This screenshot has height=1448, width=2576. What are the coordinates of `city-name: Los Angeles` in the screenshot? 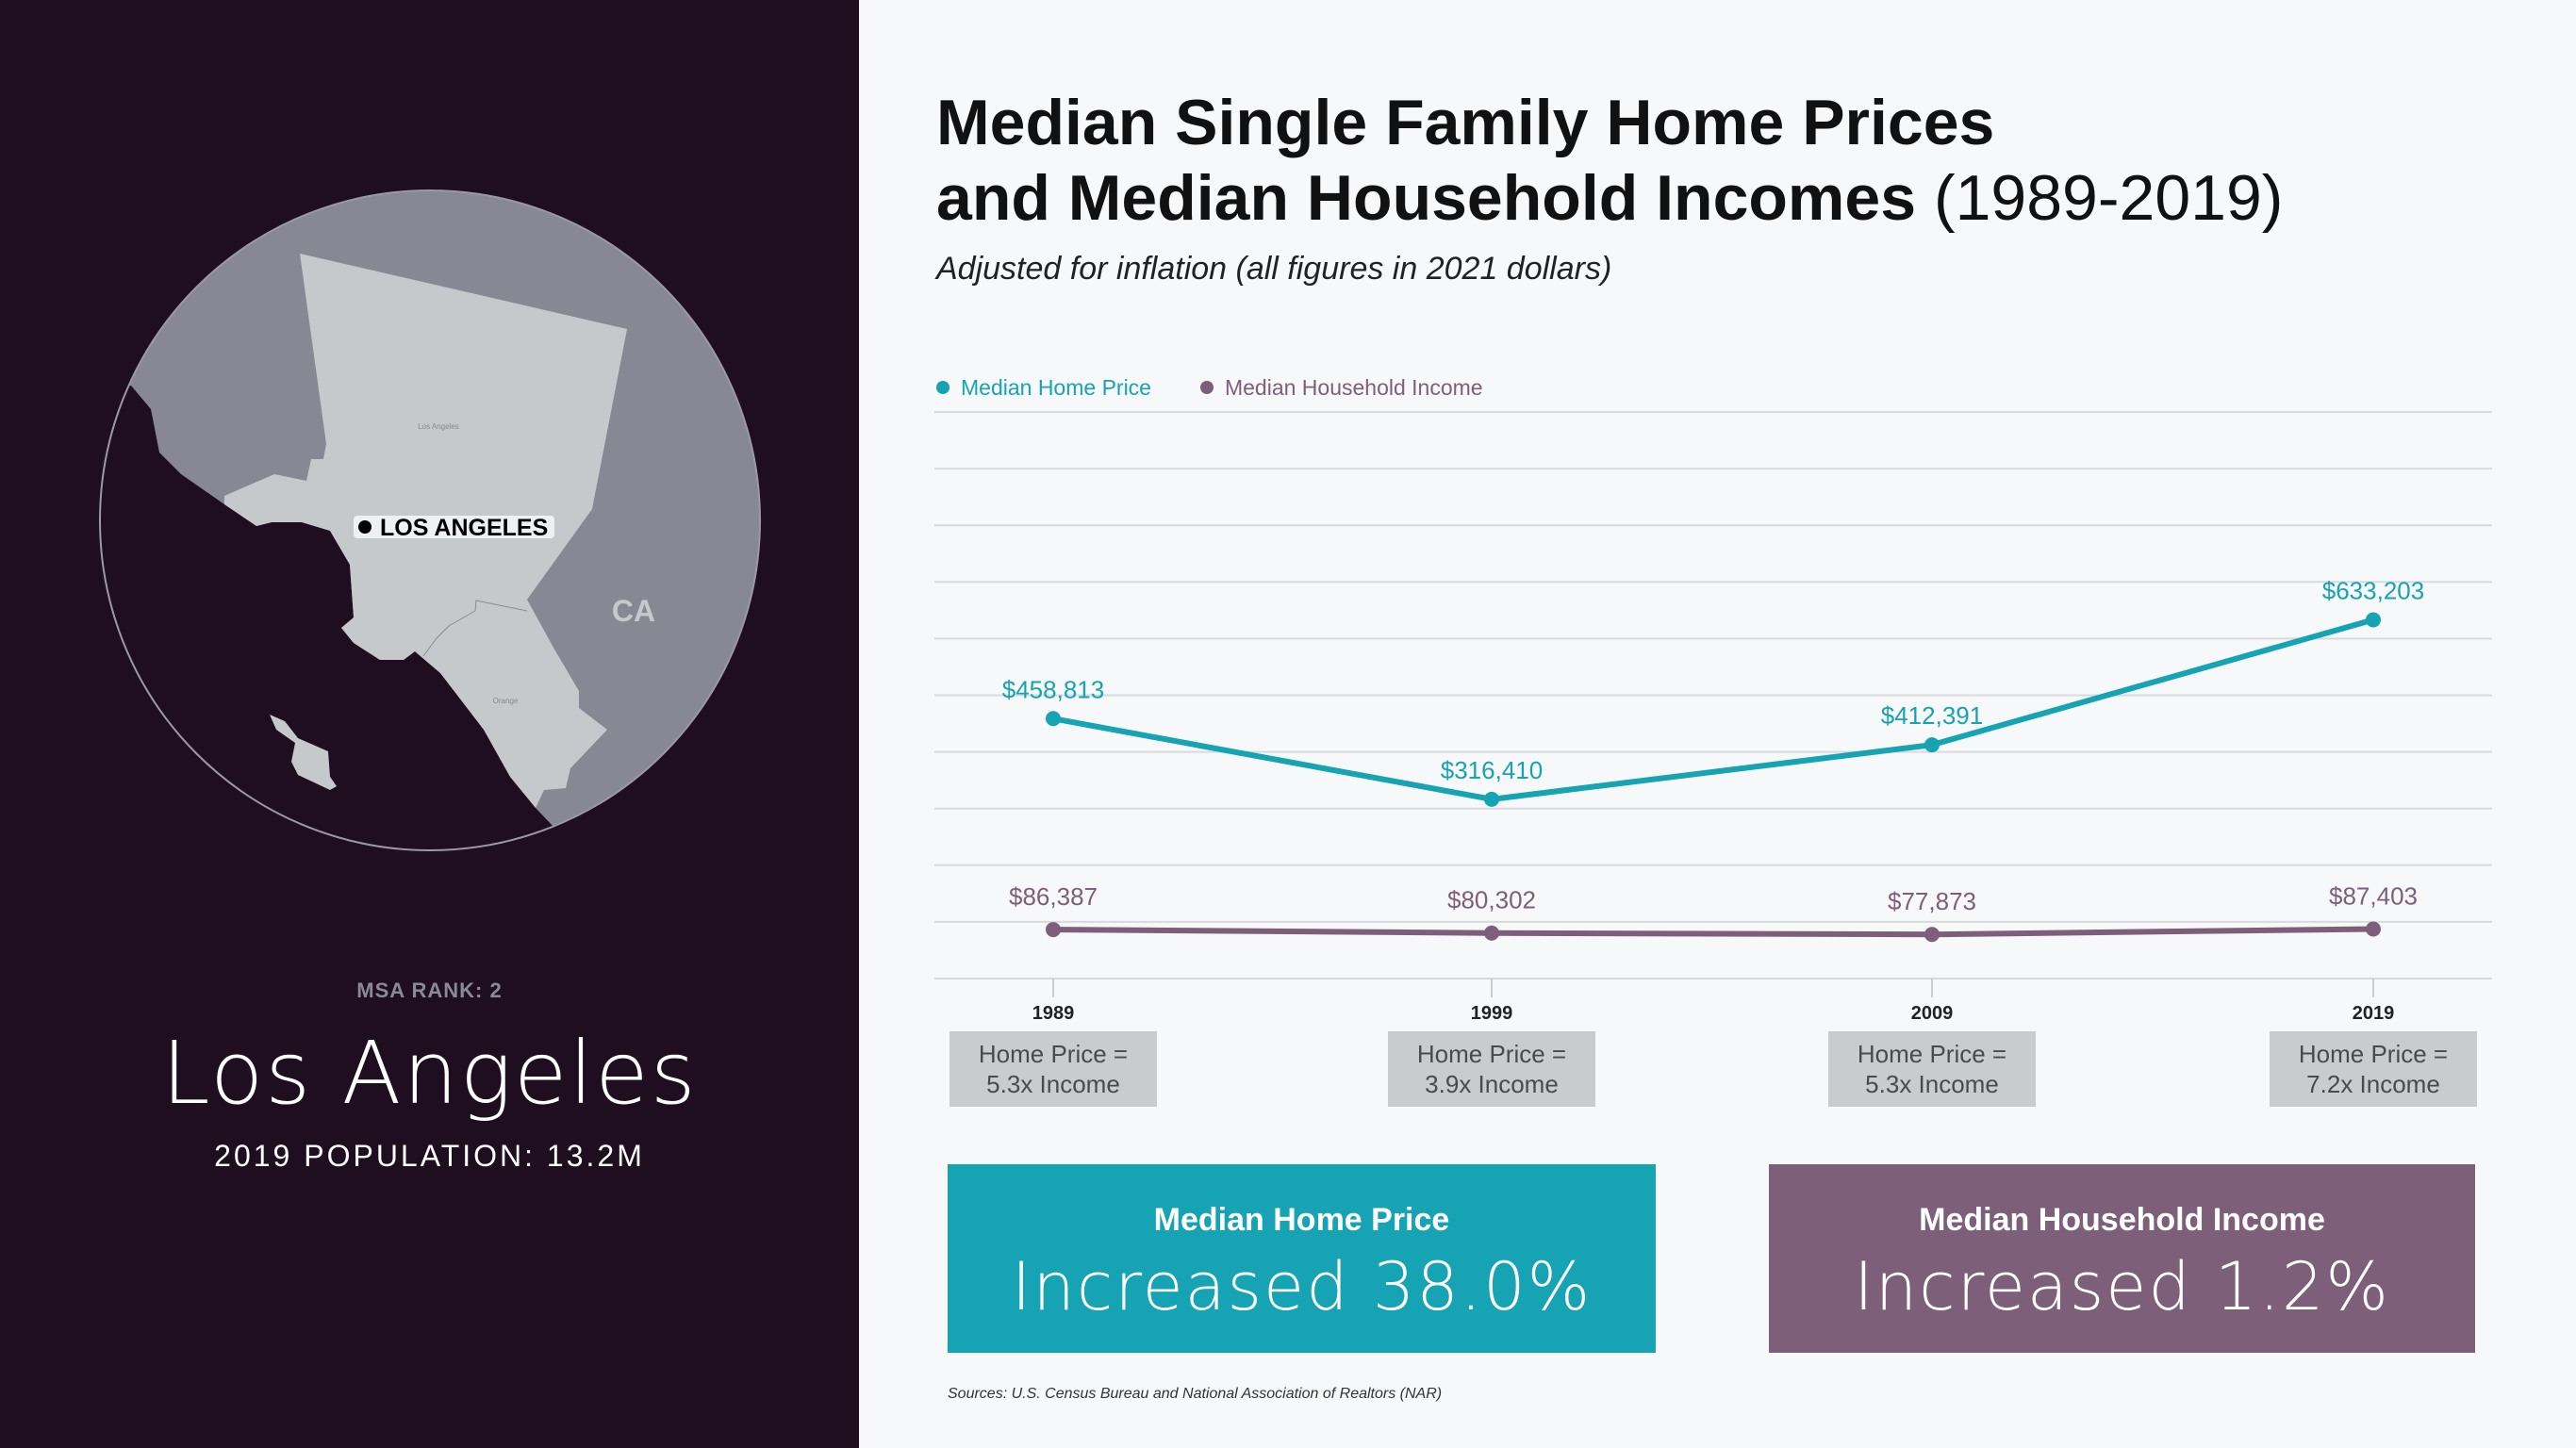 It's located at (429, 1073).